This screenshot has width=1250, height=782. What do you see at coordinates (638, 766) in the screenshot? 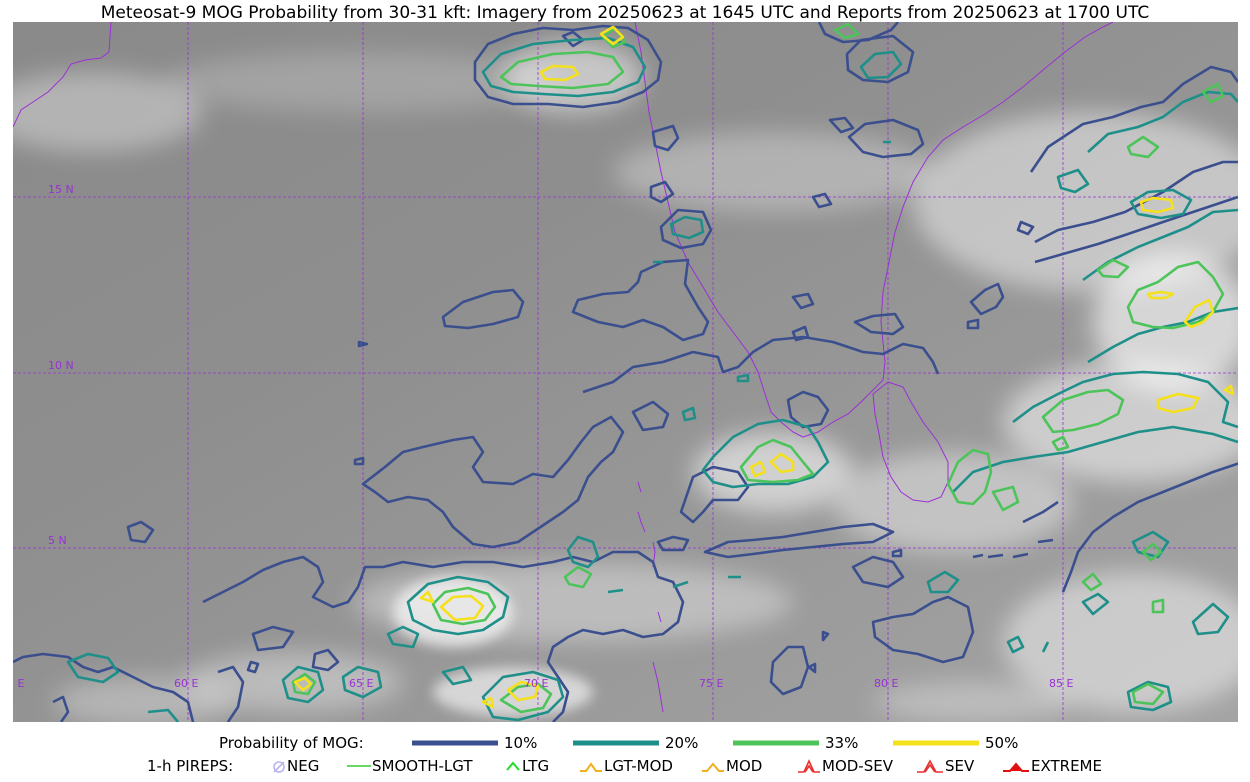
I see `pirep-label-lgt-mod: LGT-MOD` at bounding box center [638, 766].